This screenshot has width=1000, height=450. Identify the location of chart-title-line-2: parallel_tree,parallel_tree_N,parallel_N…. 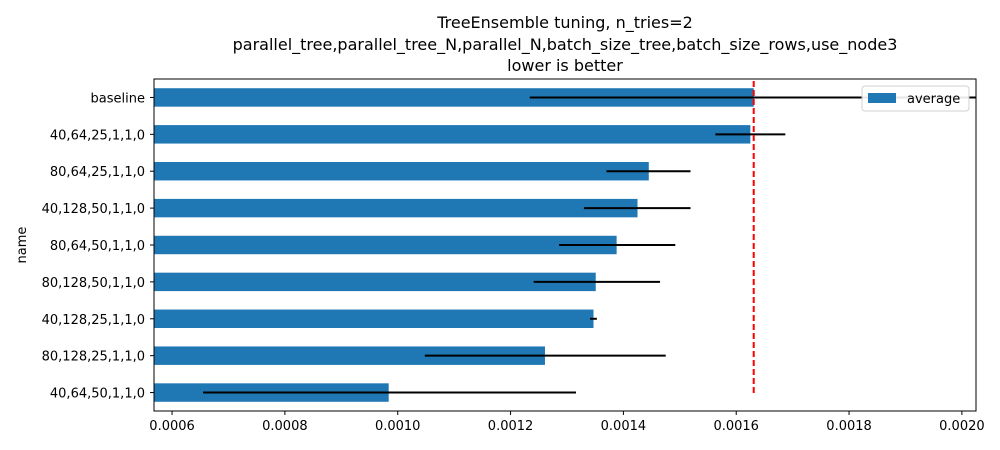
(565, 45).